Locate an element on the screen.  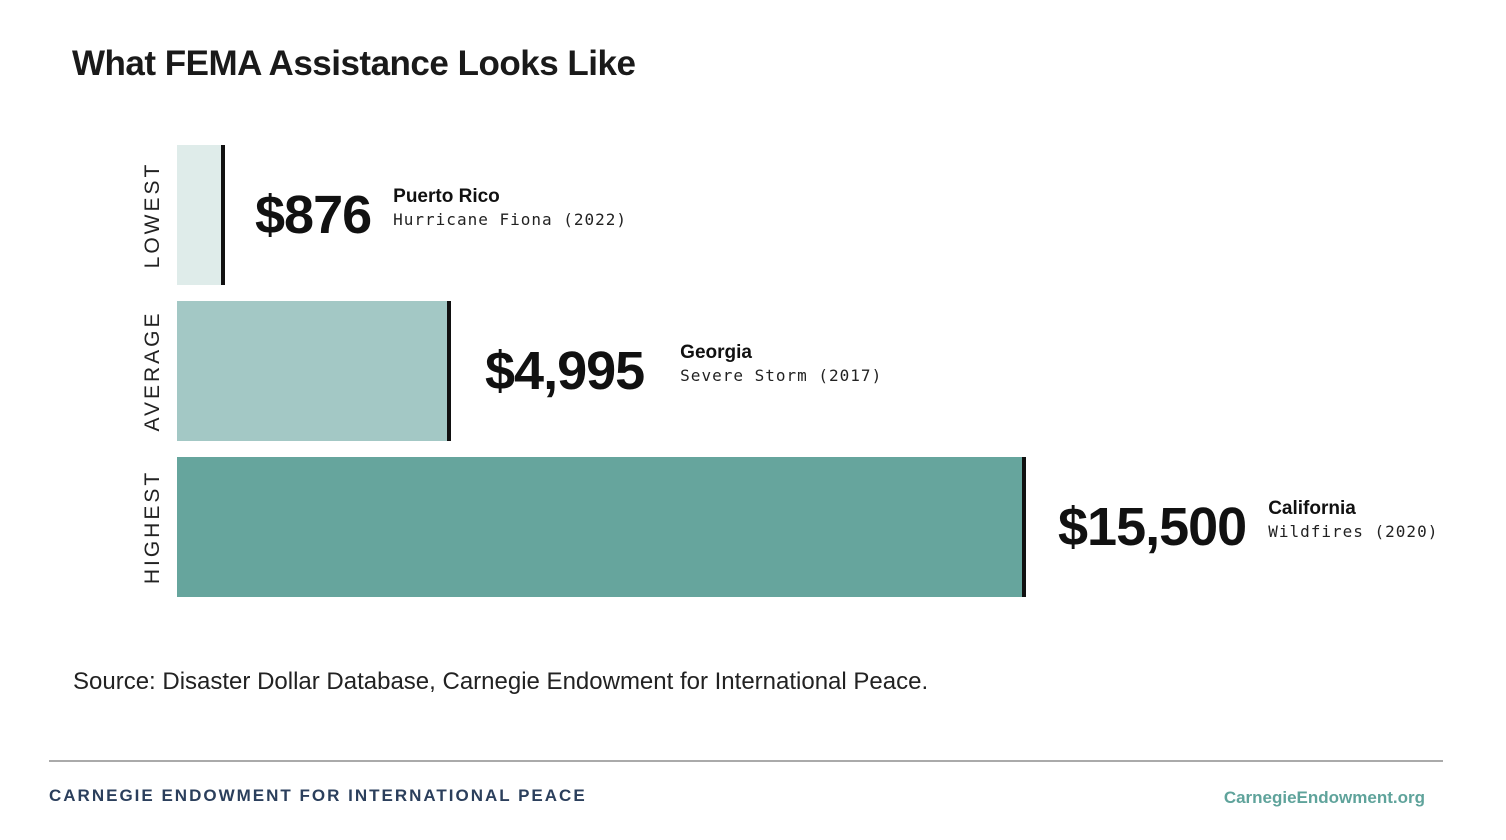
place-label: Georgia is located at coordinates (716, 352).